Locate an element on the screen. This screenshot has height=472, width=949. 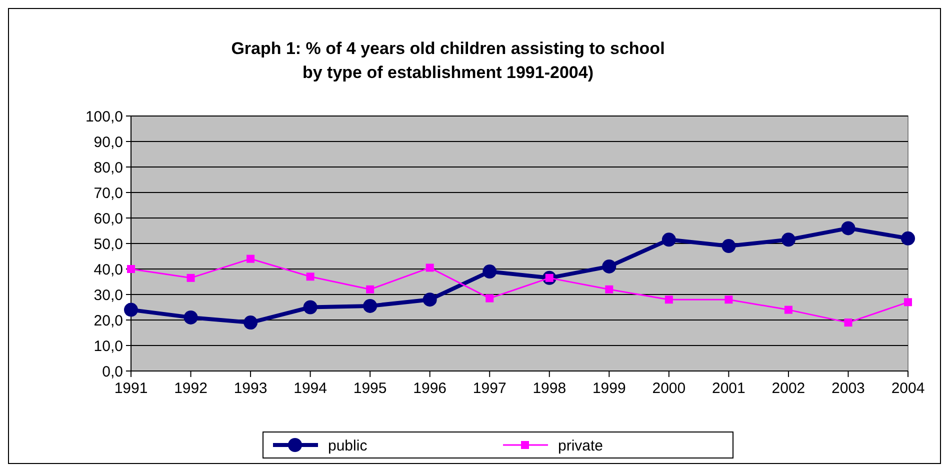
x-tick-label: 2000 is located at coordinates (669, 388).